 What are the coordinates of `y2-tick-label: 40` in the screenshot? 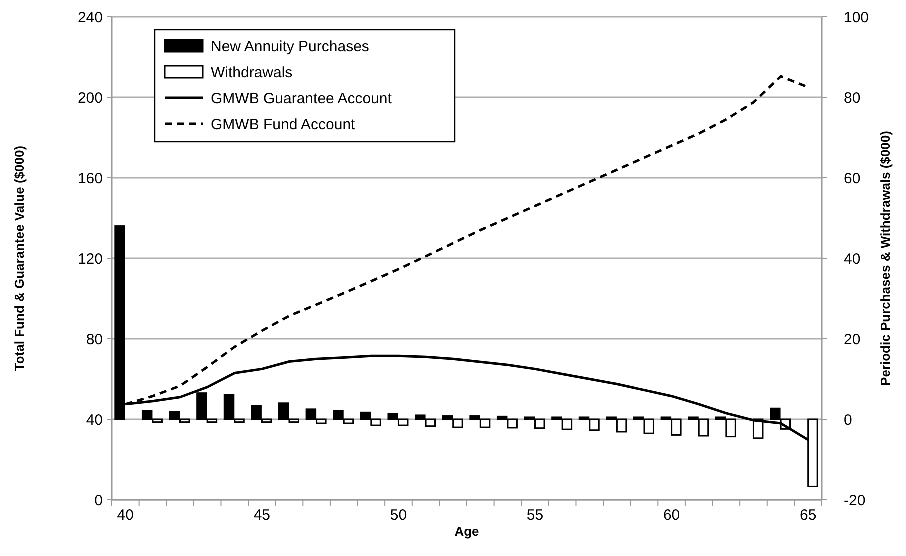 It's located at (852, 259).